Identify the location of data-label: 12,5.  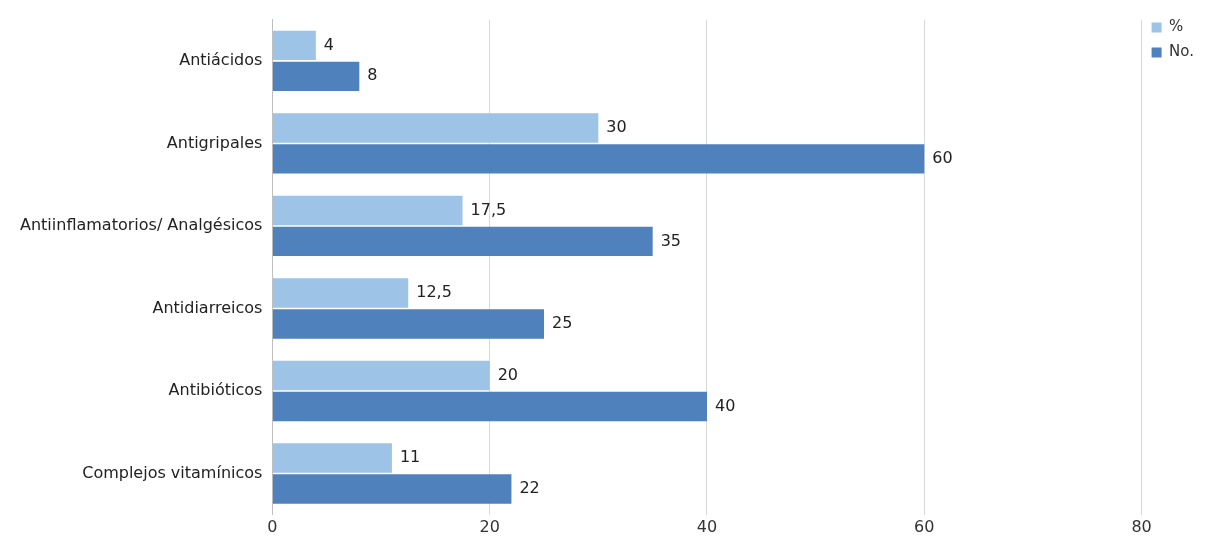
(434, 292).